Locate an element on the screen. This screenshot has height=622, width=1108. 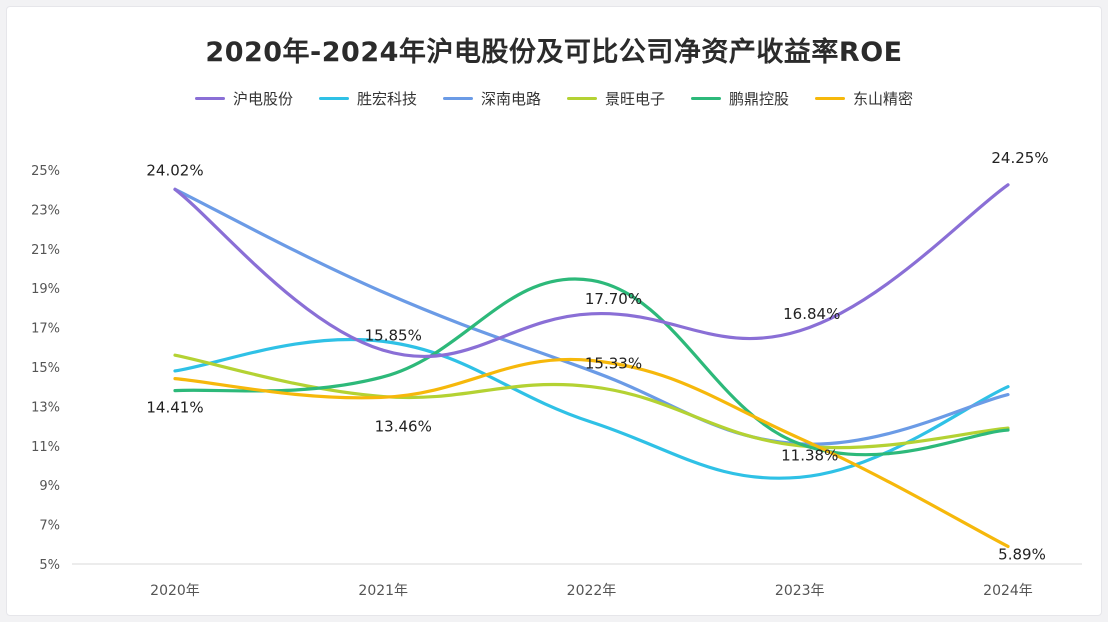
x-tick-label: 2021年 is located at coordinates (383, 591).